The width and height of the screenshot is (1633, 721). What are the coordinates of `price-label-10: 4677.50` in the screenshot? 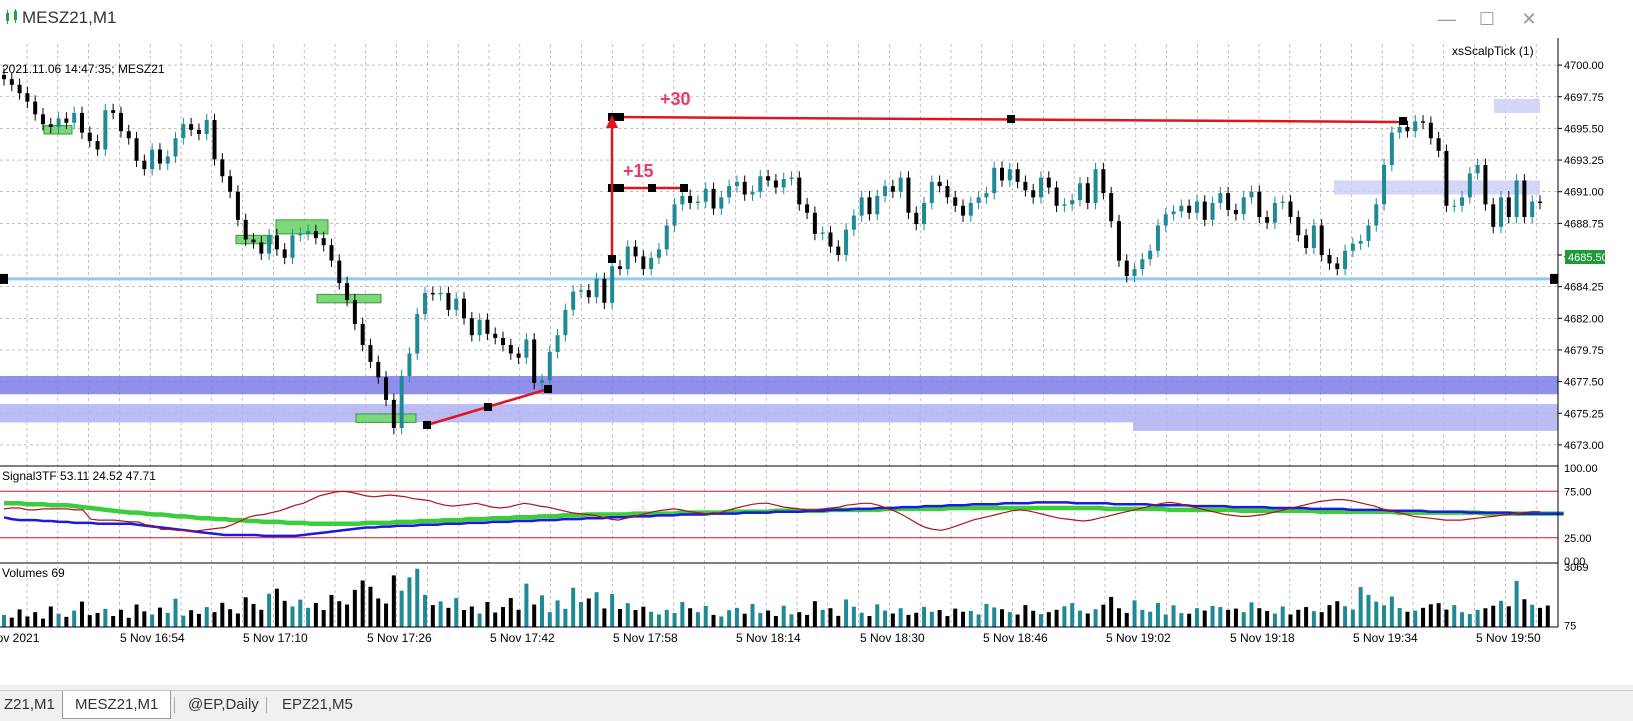 It's located at (1584, 383).